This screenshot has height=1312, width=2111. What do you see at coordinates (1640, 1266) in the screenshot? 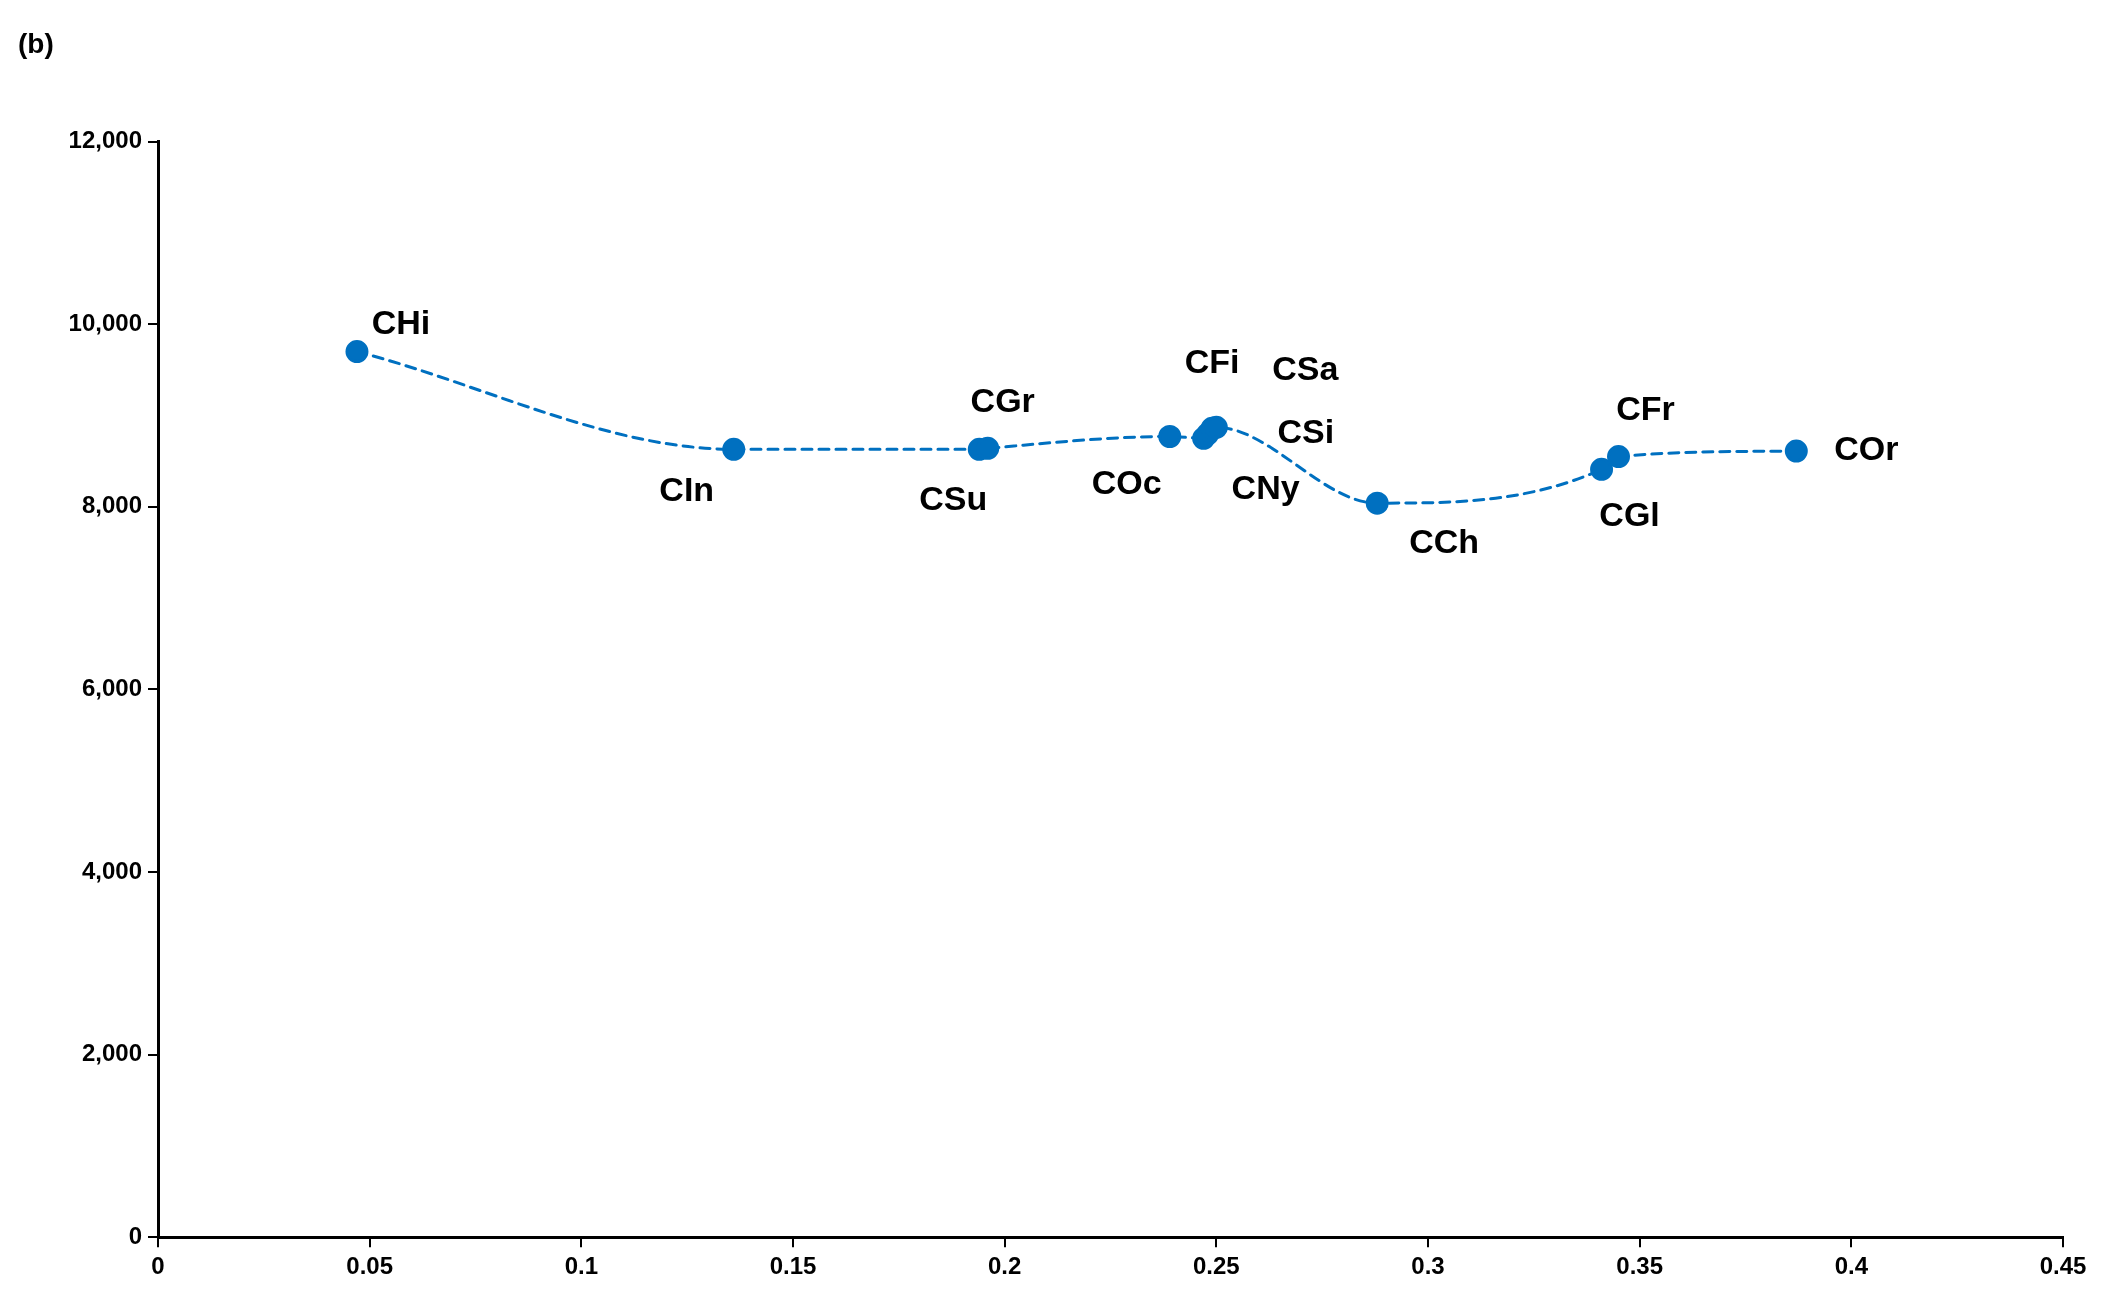
I see `x-tick-label: 0.35` at bounding box center [1640, 1266].